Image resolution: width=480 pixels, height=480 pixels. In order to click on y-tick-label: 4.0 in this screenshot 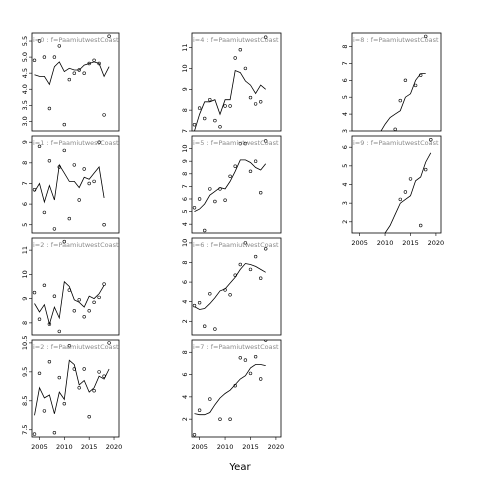, I will do `click(25, 89)`.